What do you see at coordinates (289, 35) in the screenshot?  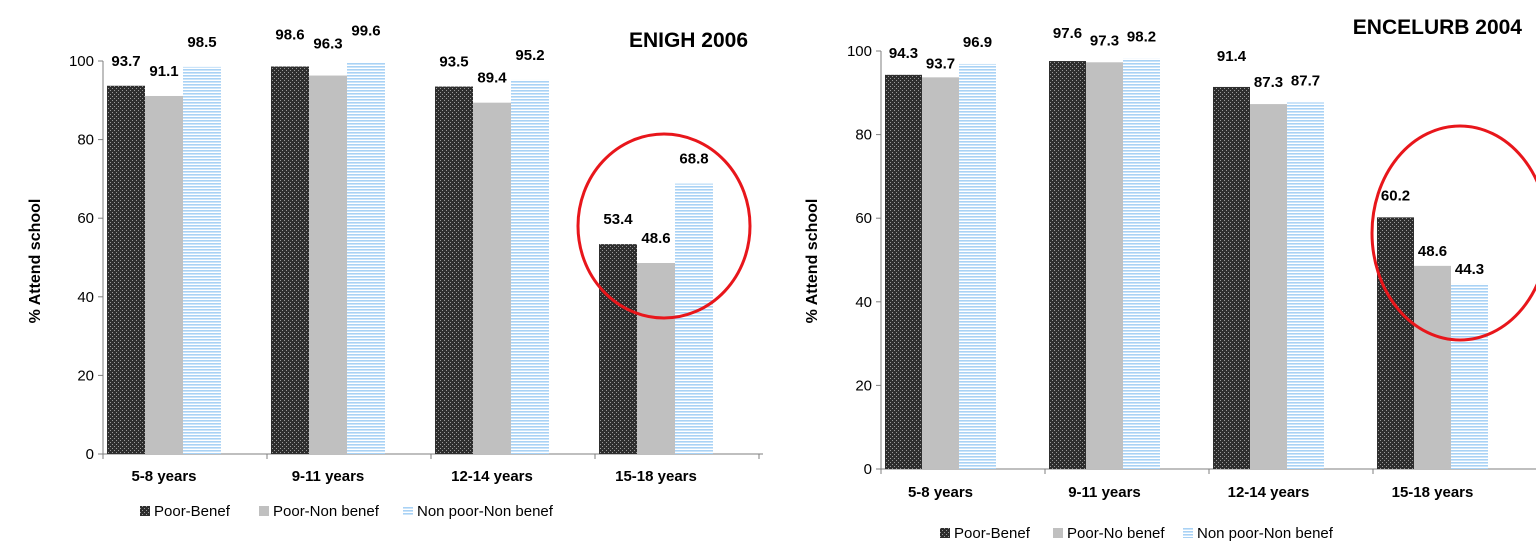 I see `data-label: 98.6` at bounding box center [289, 35].